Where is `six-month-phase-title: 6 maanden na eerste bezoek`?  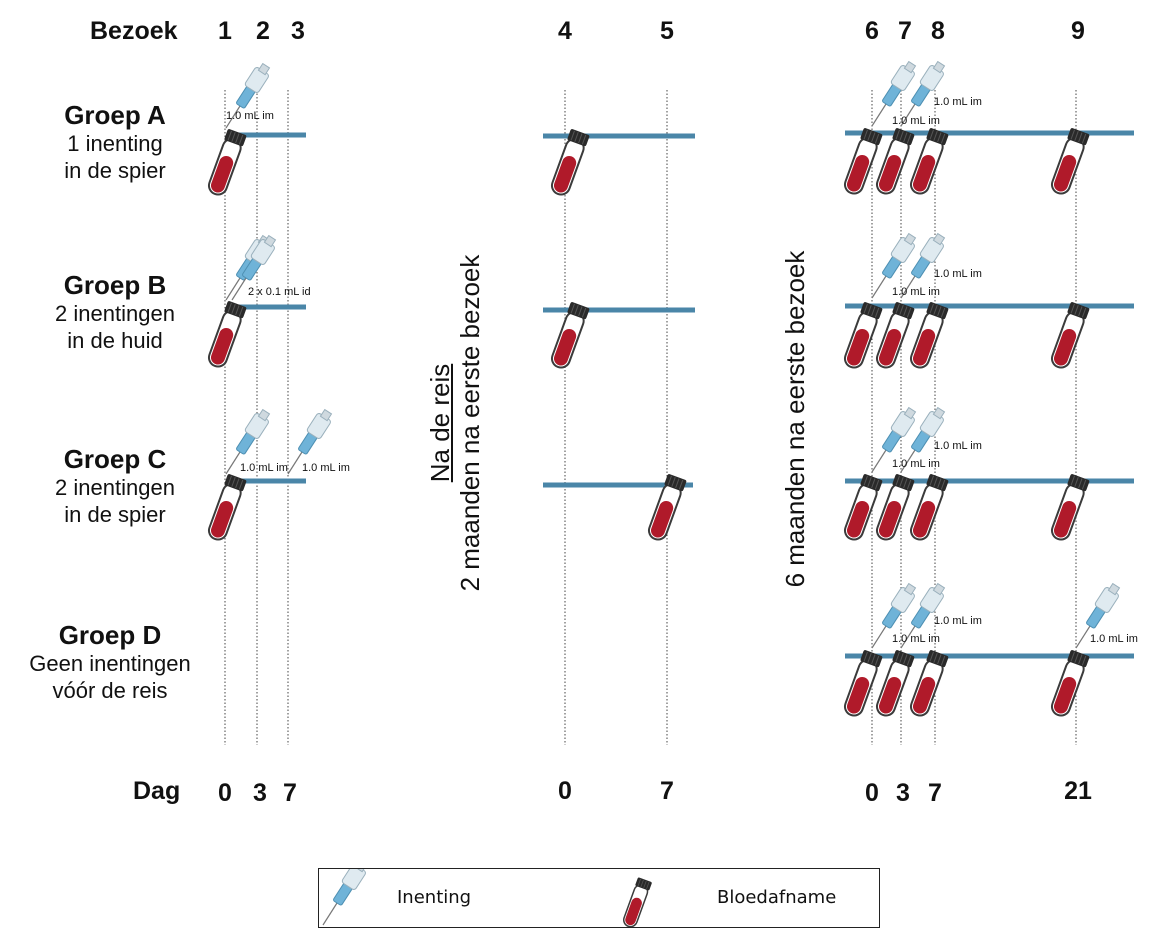 six-month-phase-title: 6 maanden na eerste bezoek is located at coordinates (795, 419).